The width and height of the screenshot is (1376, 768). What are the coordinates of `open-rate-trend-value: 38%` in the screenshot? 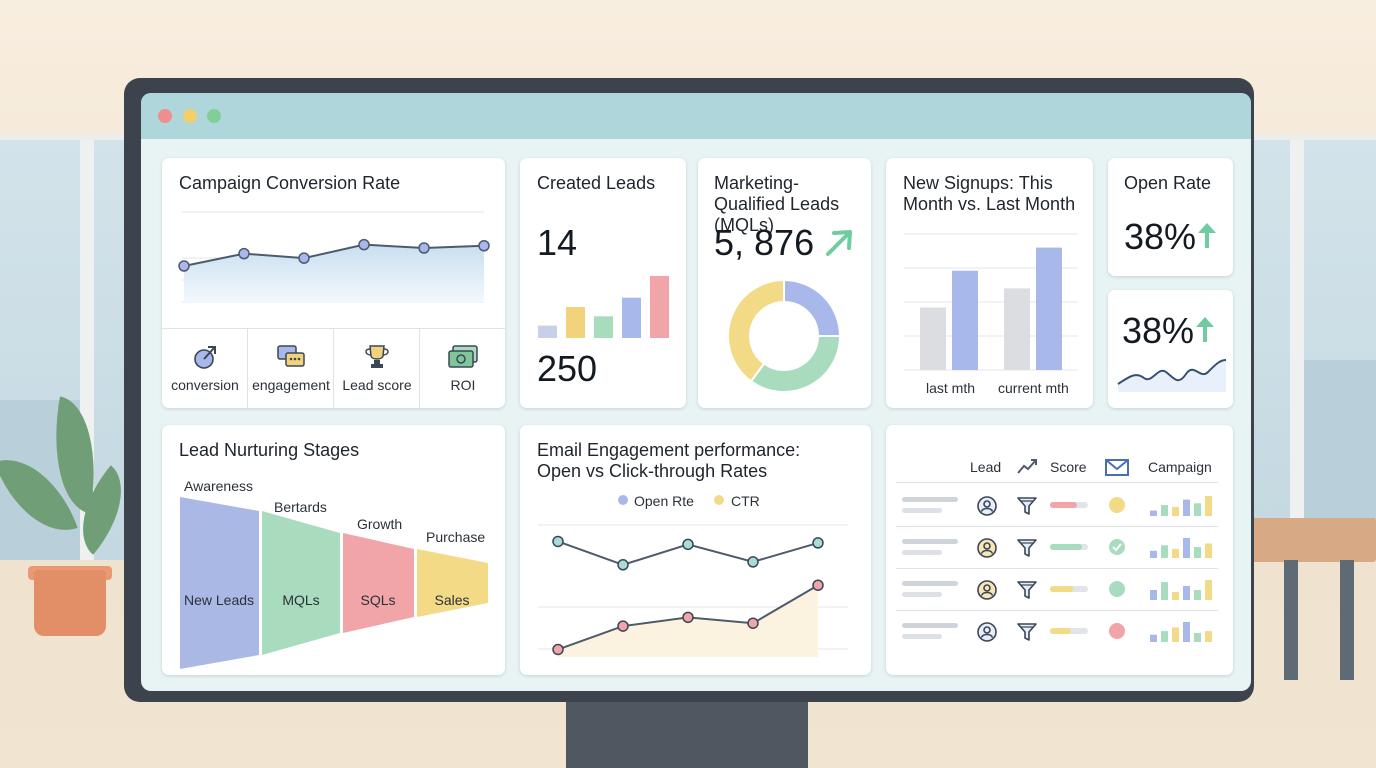 It's located at (1158, 330).